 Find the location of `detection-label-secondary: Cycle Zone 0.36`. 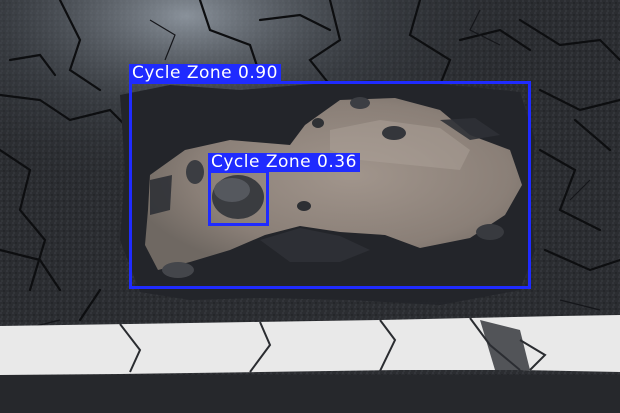

detection-label-secondary: Cycle Zone 0.36 is located at coordinates (284, 162).